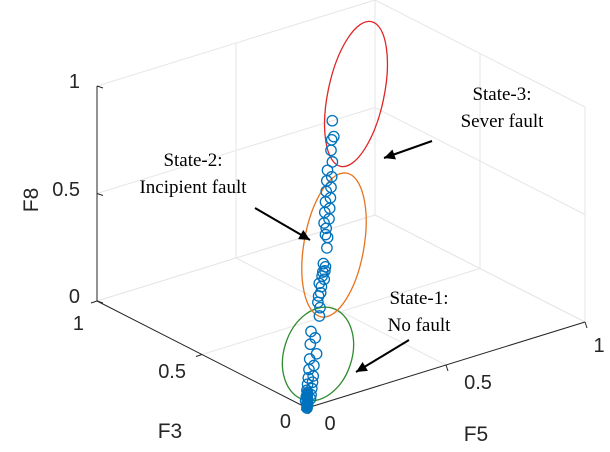 This screenshot has width=610, height=452. What do you see at coordinates (501, 94) in the screenshot?
I see `state-3-title: State-3:` at bounding box center [501, 94].